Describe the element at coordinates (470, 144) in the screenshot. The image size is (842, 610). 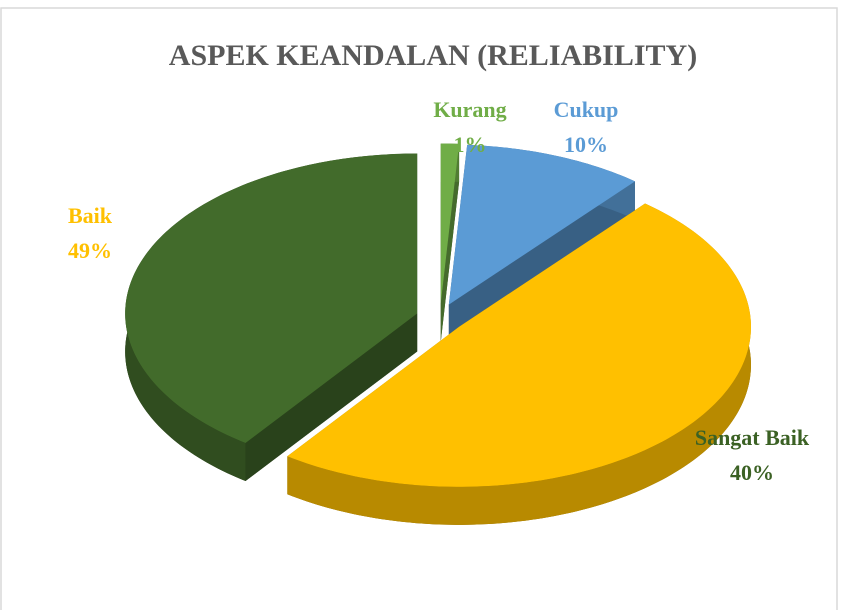
I see `data-label-value: 1%` at that location.